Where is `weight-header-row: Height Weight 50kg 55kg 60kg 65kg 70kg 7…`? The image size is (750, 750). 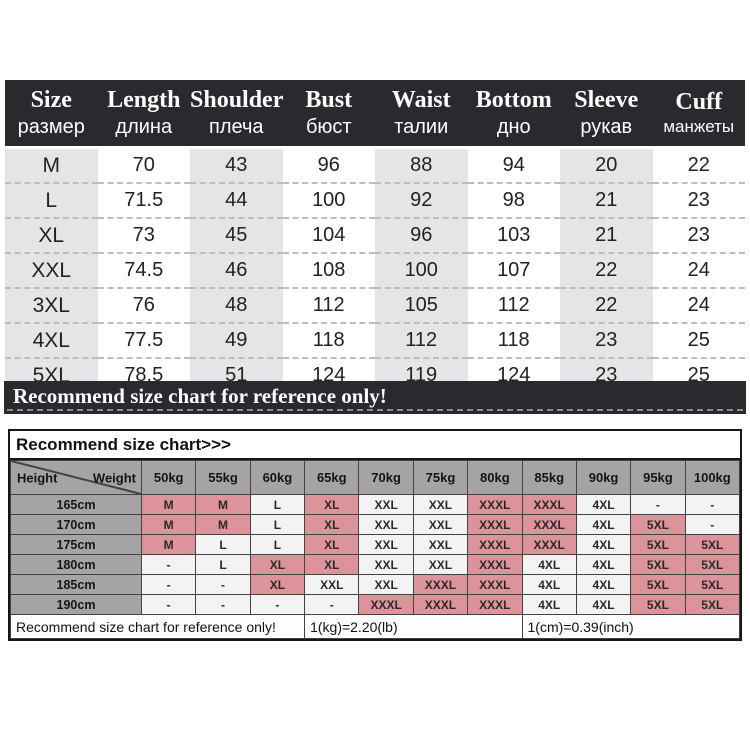 weight-header-row: Height Weight 50kg 55kg 60kg 65kg 70kg 7… is located at coordinates (375, 477).